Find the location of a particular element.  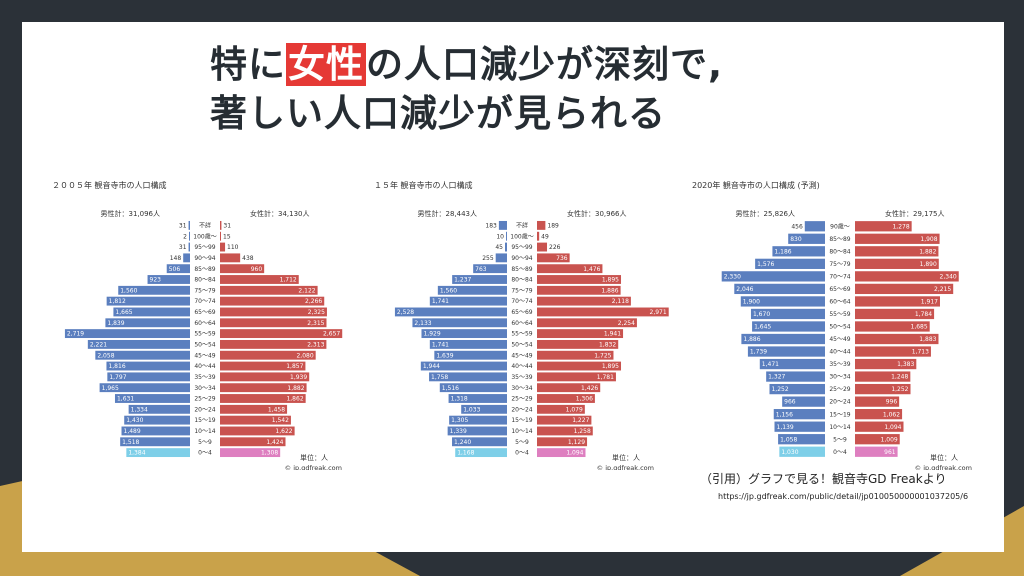

female-value-label: 49 is located at coordinates (545, 236).